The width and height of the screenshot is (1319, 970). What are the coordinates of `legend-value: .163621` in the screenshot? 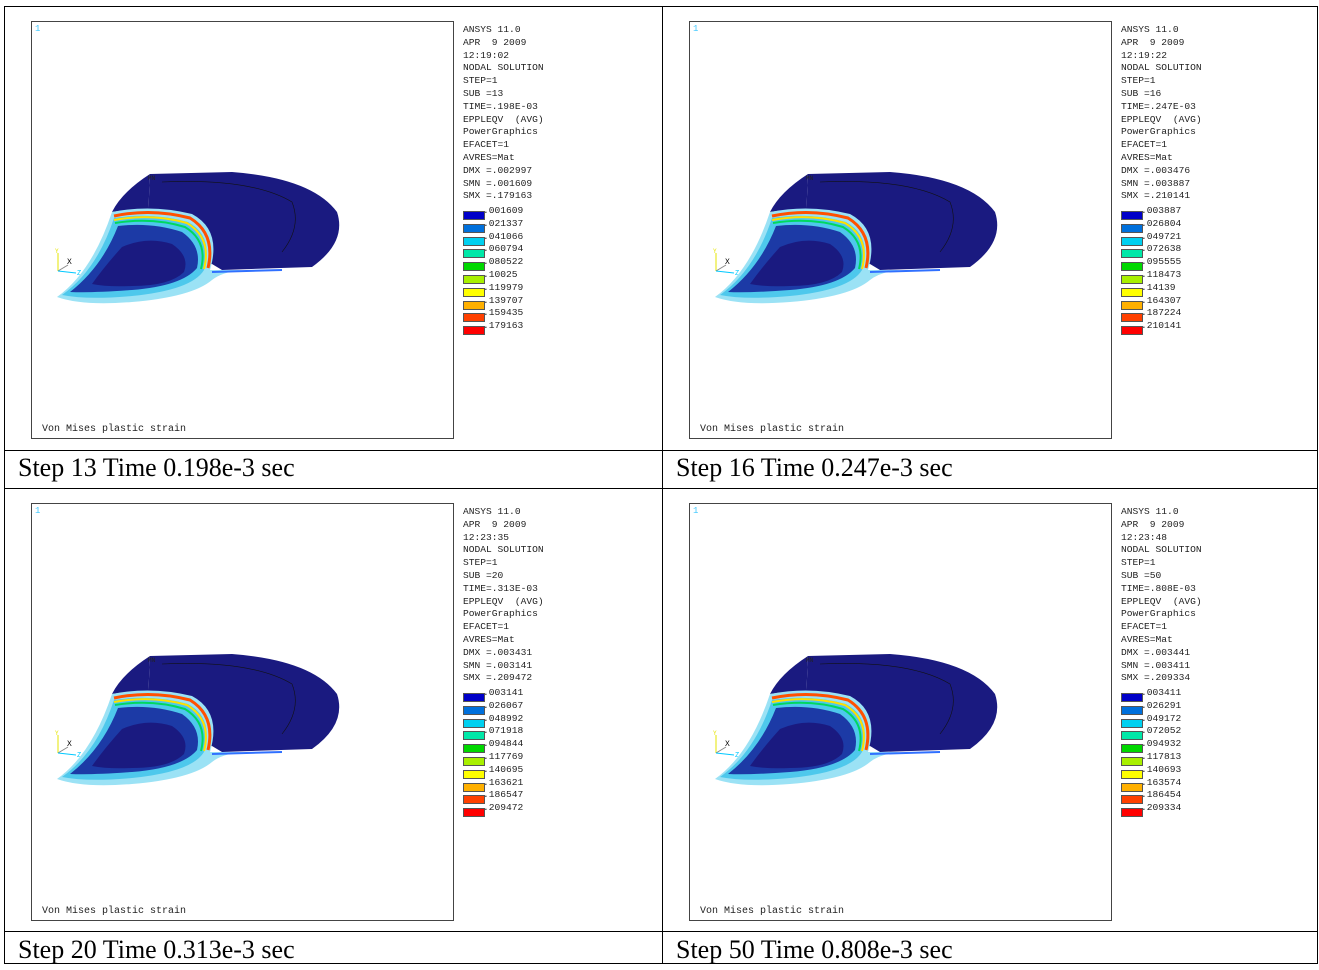 It's located at (503, 782).